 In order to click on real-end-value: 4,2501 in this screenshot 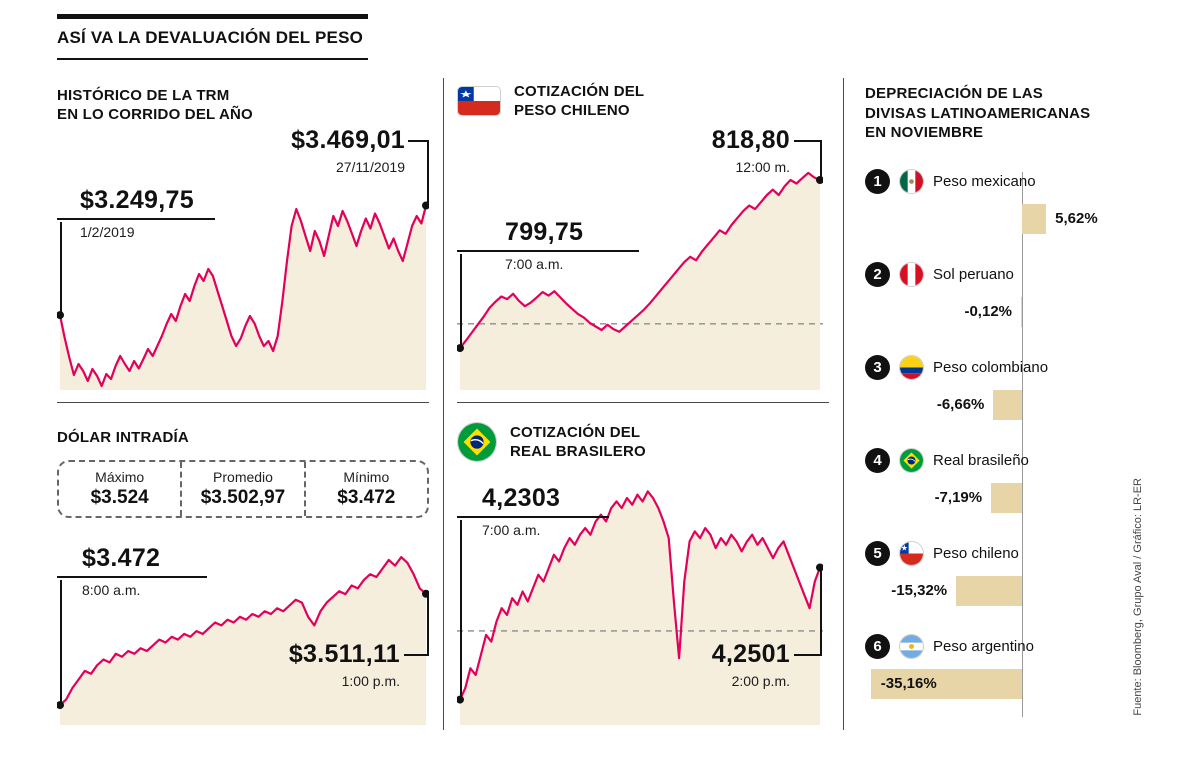, I will do `click(750, 654)`.